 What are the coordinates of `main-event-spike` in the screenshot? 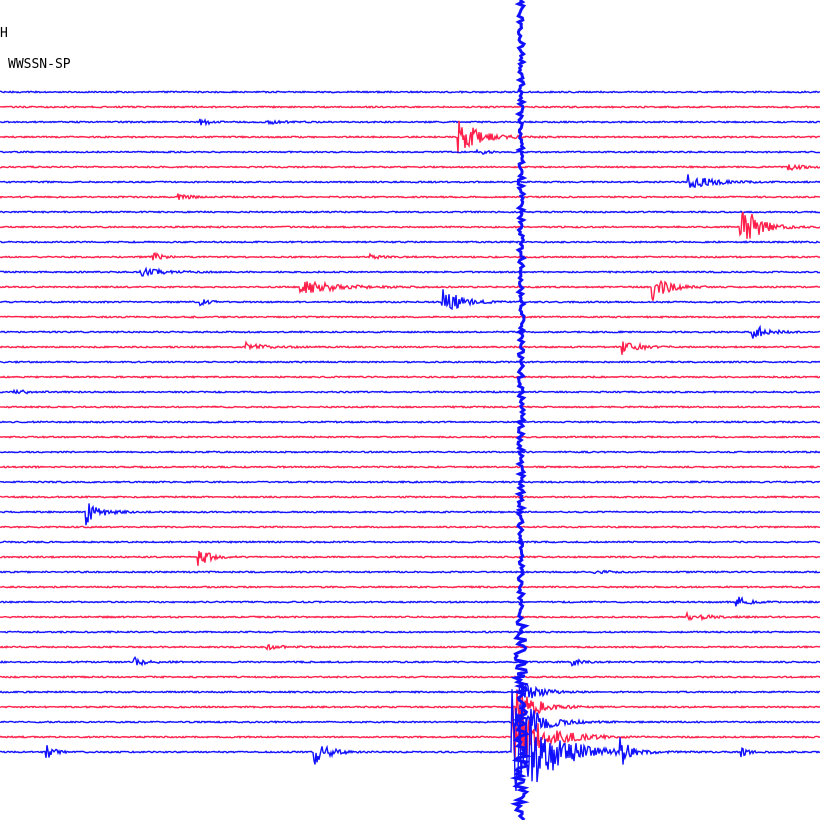 It's located at (520, 410).